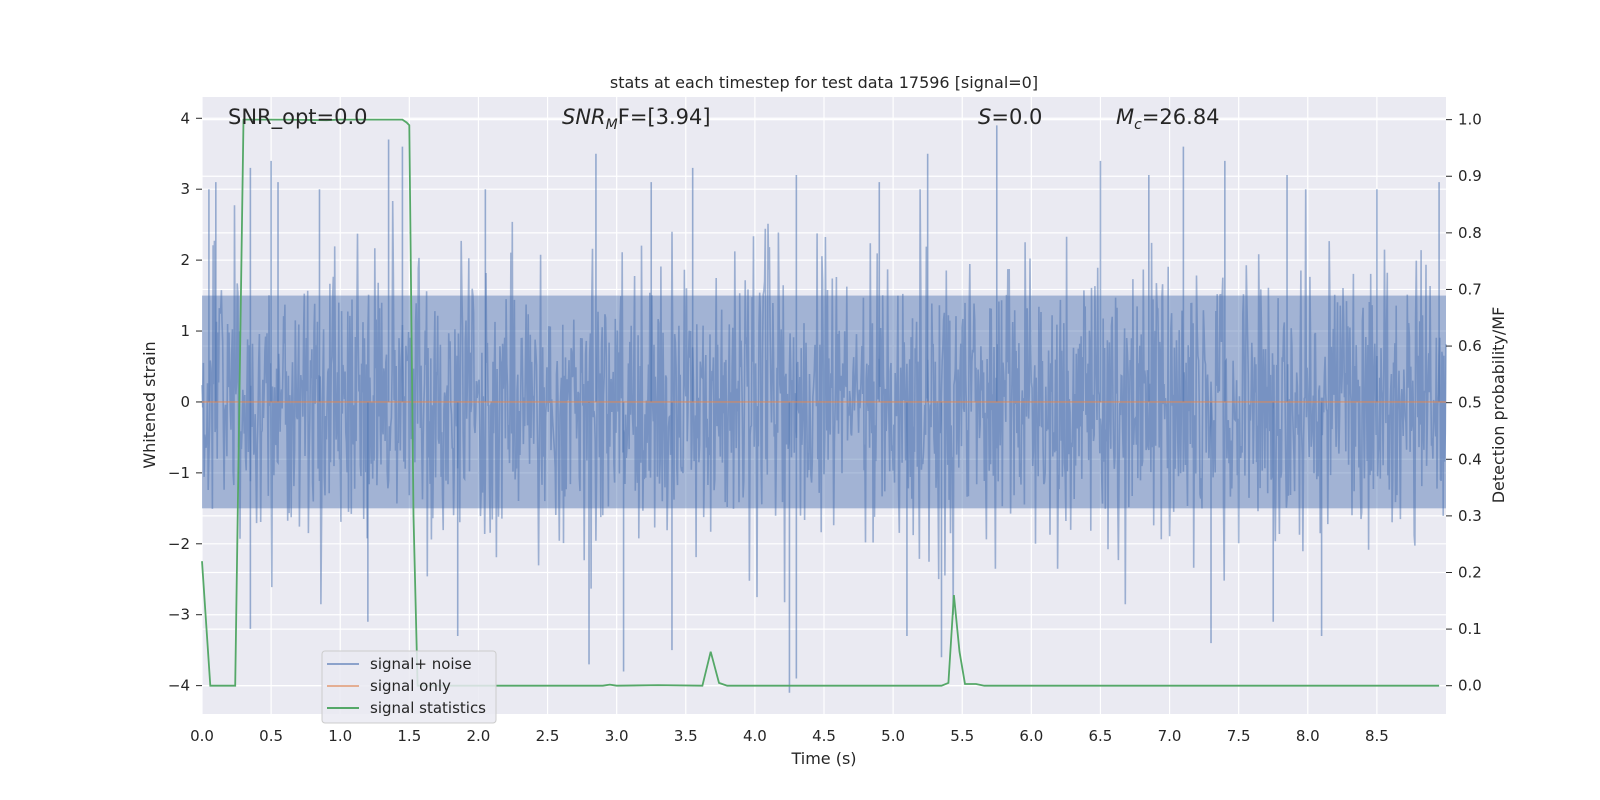 Image resolution: width=1600 pixels, height=800 pixels. Describe the element at coordinates (1181, 117) in the screenshot. I see `mc-value: =26.84` at that location.